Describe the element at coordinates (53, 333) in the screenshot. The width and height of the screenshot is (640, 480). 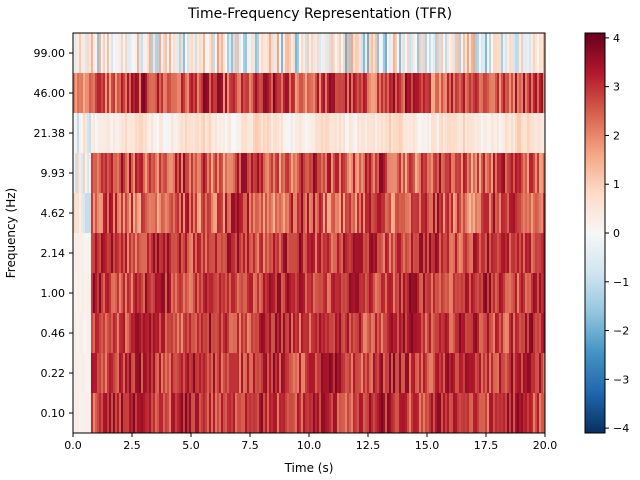
I see `y-tick-label: 0.46` at that location.